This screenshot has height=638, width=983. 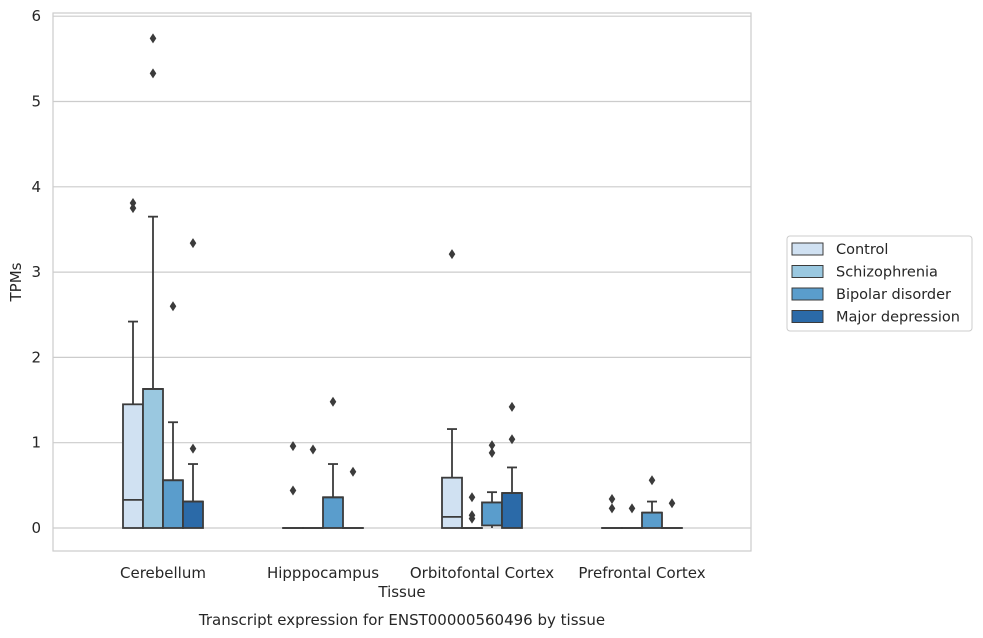 I want to click on legend-label: Bipolar disorder, so click(x=893, y=295).